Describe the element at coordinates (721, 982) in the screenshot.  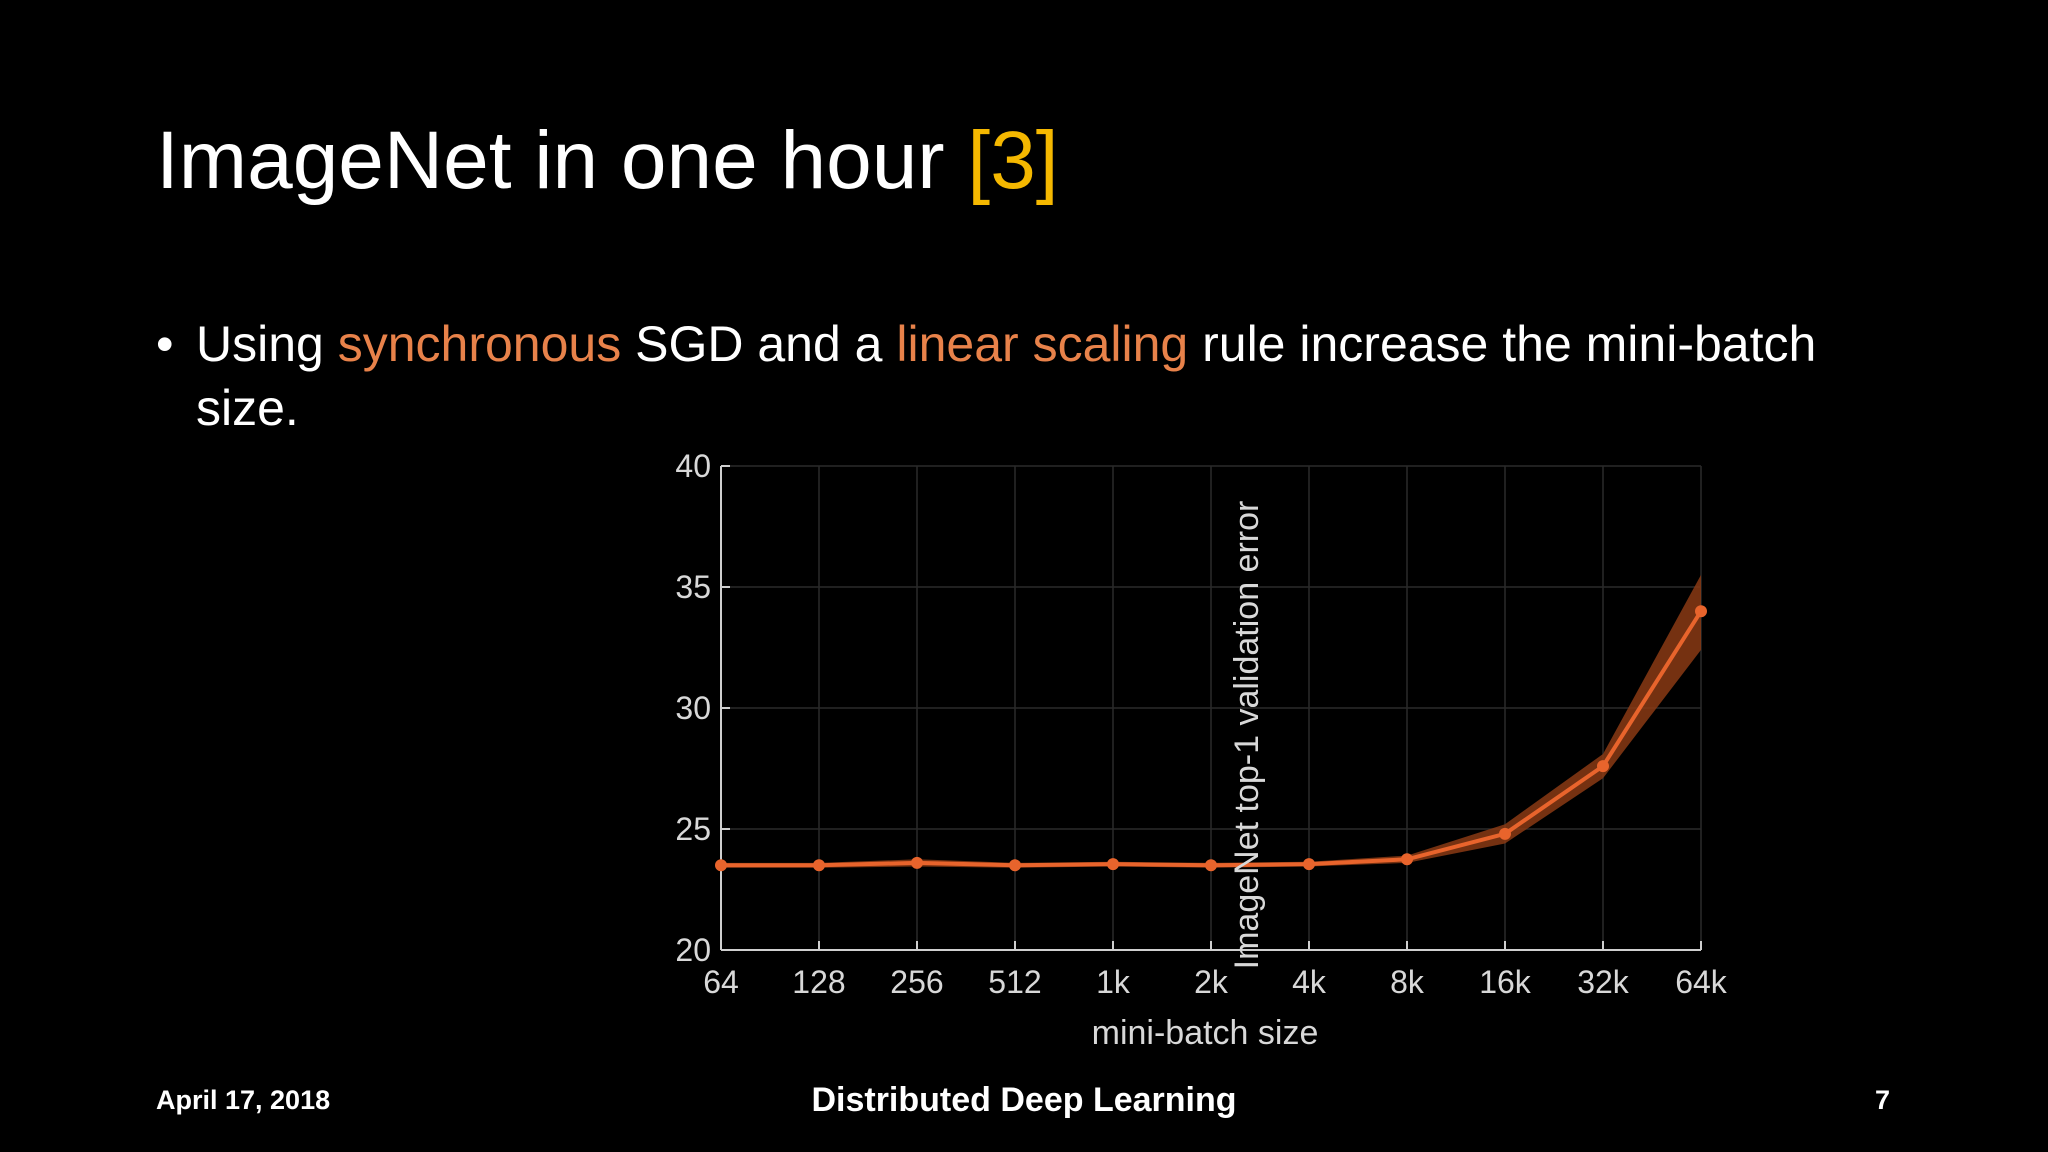
I see `x-tick-label: 64` at that location.